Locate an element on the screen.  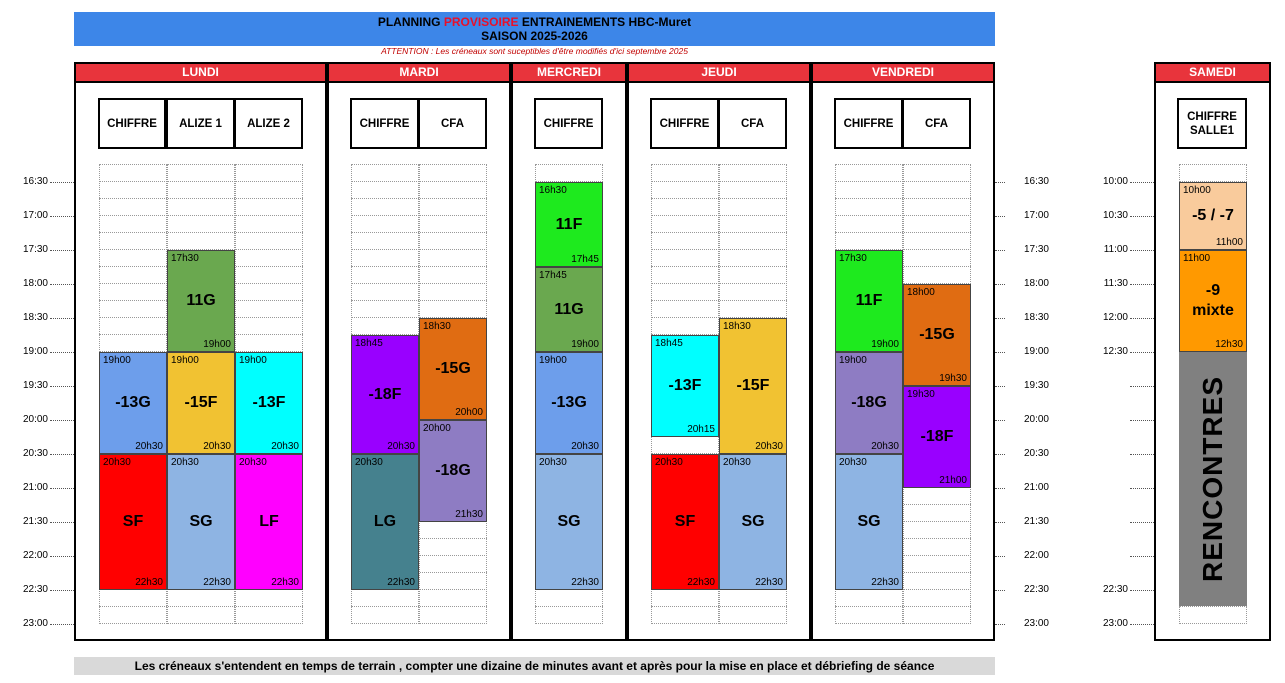
session-block: 20h30 LF 22h30 is located at coordinates (269, 522).